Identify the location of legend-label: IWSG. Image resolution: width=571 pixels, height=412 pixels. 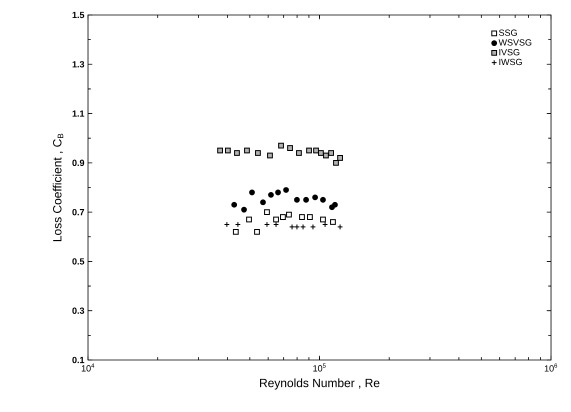
(510, 62).